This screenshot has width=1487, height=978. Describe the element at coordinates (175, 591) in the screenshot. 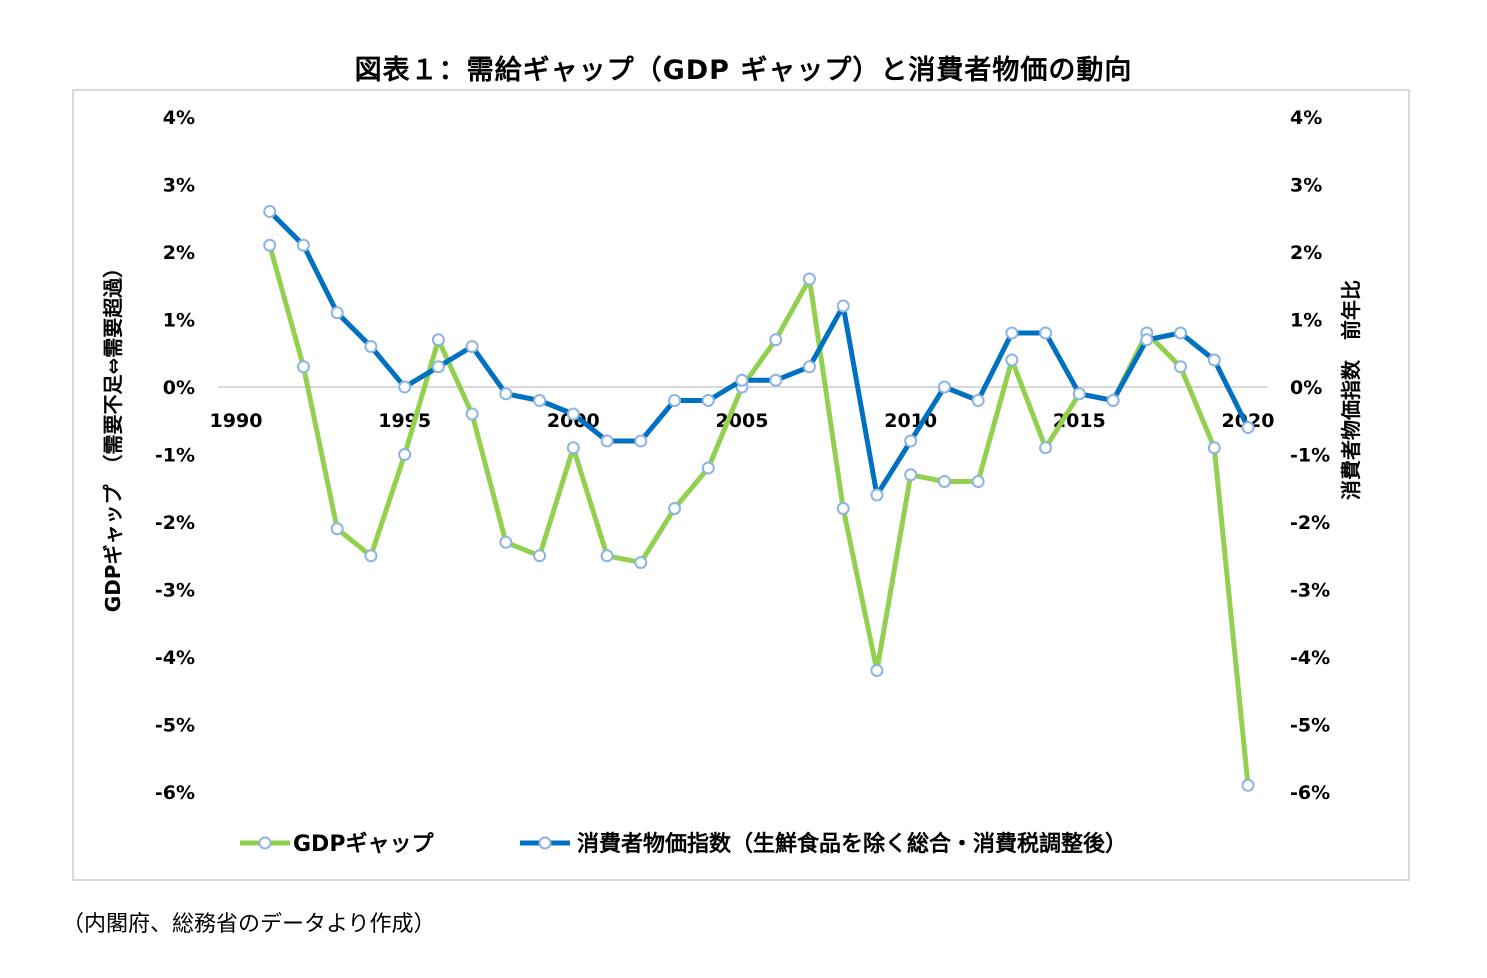

I see `left-y-tick-label: -3%` at that location.